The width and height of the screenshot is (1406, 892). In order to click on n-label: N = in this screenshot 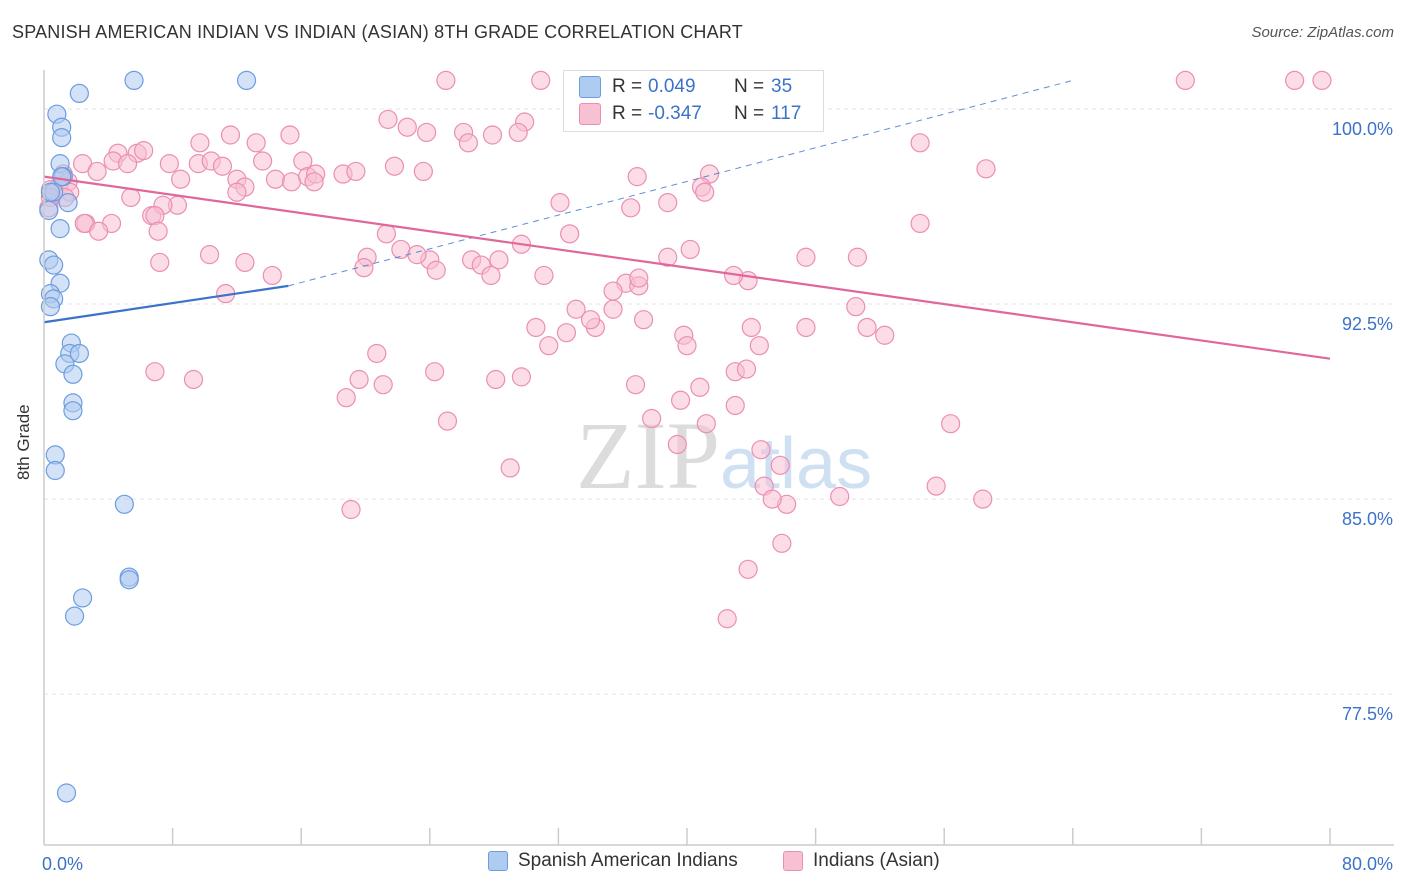, I will do `click(749, 113)`.